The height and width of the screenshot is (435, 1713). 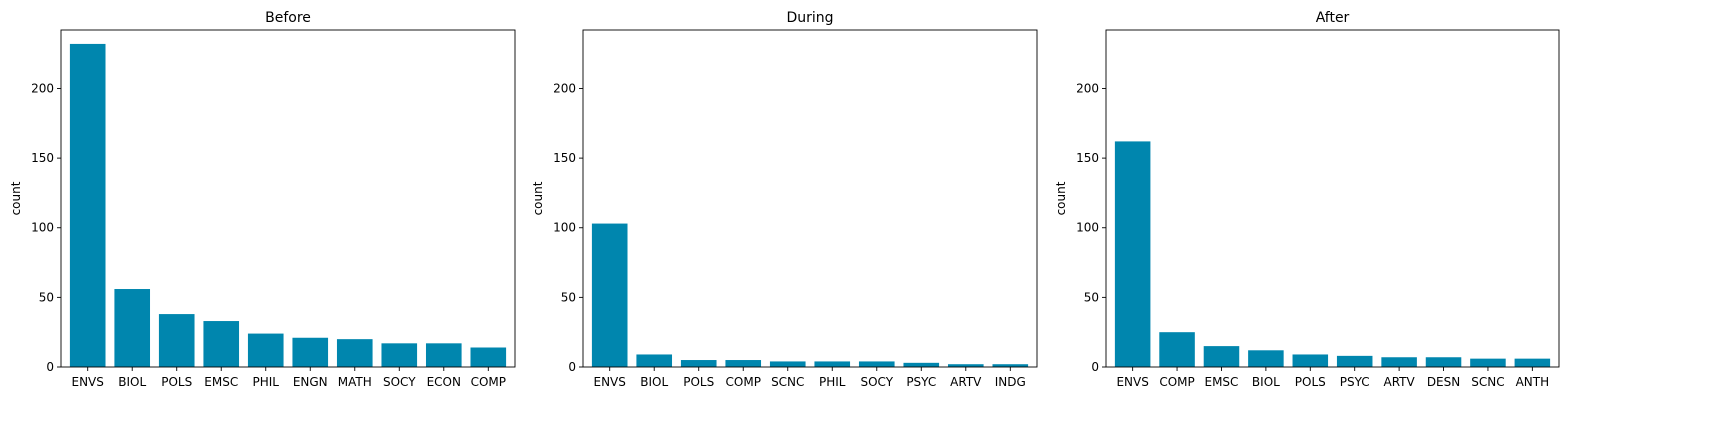 What do you see at coordinates (444, 382) in the screenshot?
I see `x-tick-label: ECON` at bounding box center [444, 382].